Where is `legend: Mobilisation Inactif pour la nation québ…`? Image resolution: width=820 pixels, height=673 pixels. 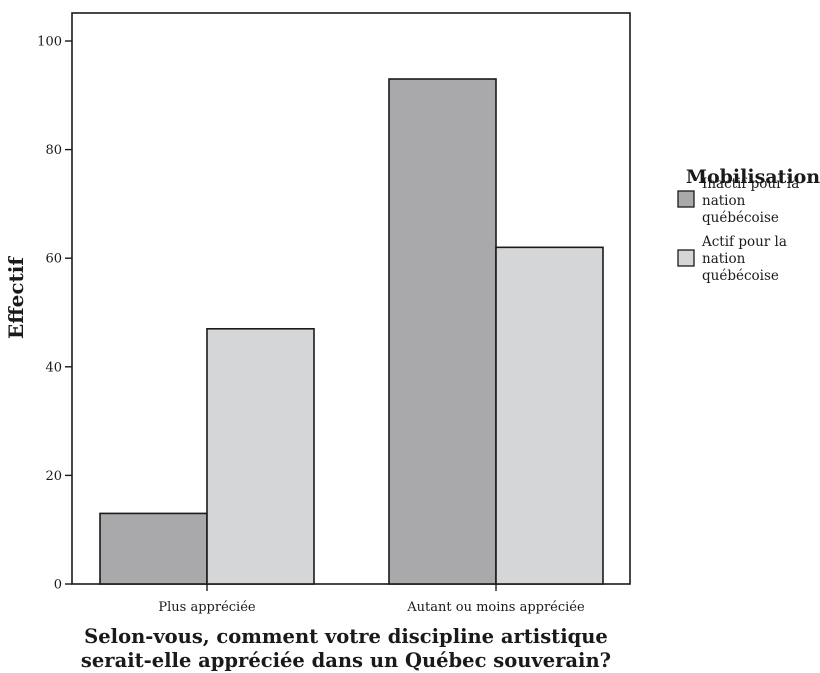
legend: Mobilisation Inactif pour la nation québ… is located at coordinates (748, 225).